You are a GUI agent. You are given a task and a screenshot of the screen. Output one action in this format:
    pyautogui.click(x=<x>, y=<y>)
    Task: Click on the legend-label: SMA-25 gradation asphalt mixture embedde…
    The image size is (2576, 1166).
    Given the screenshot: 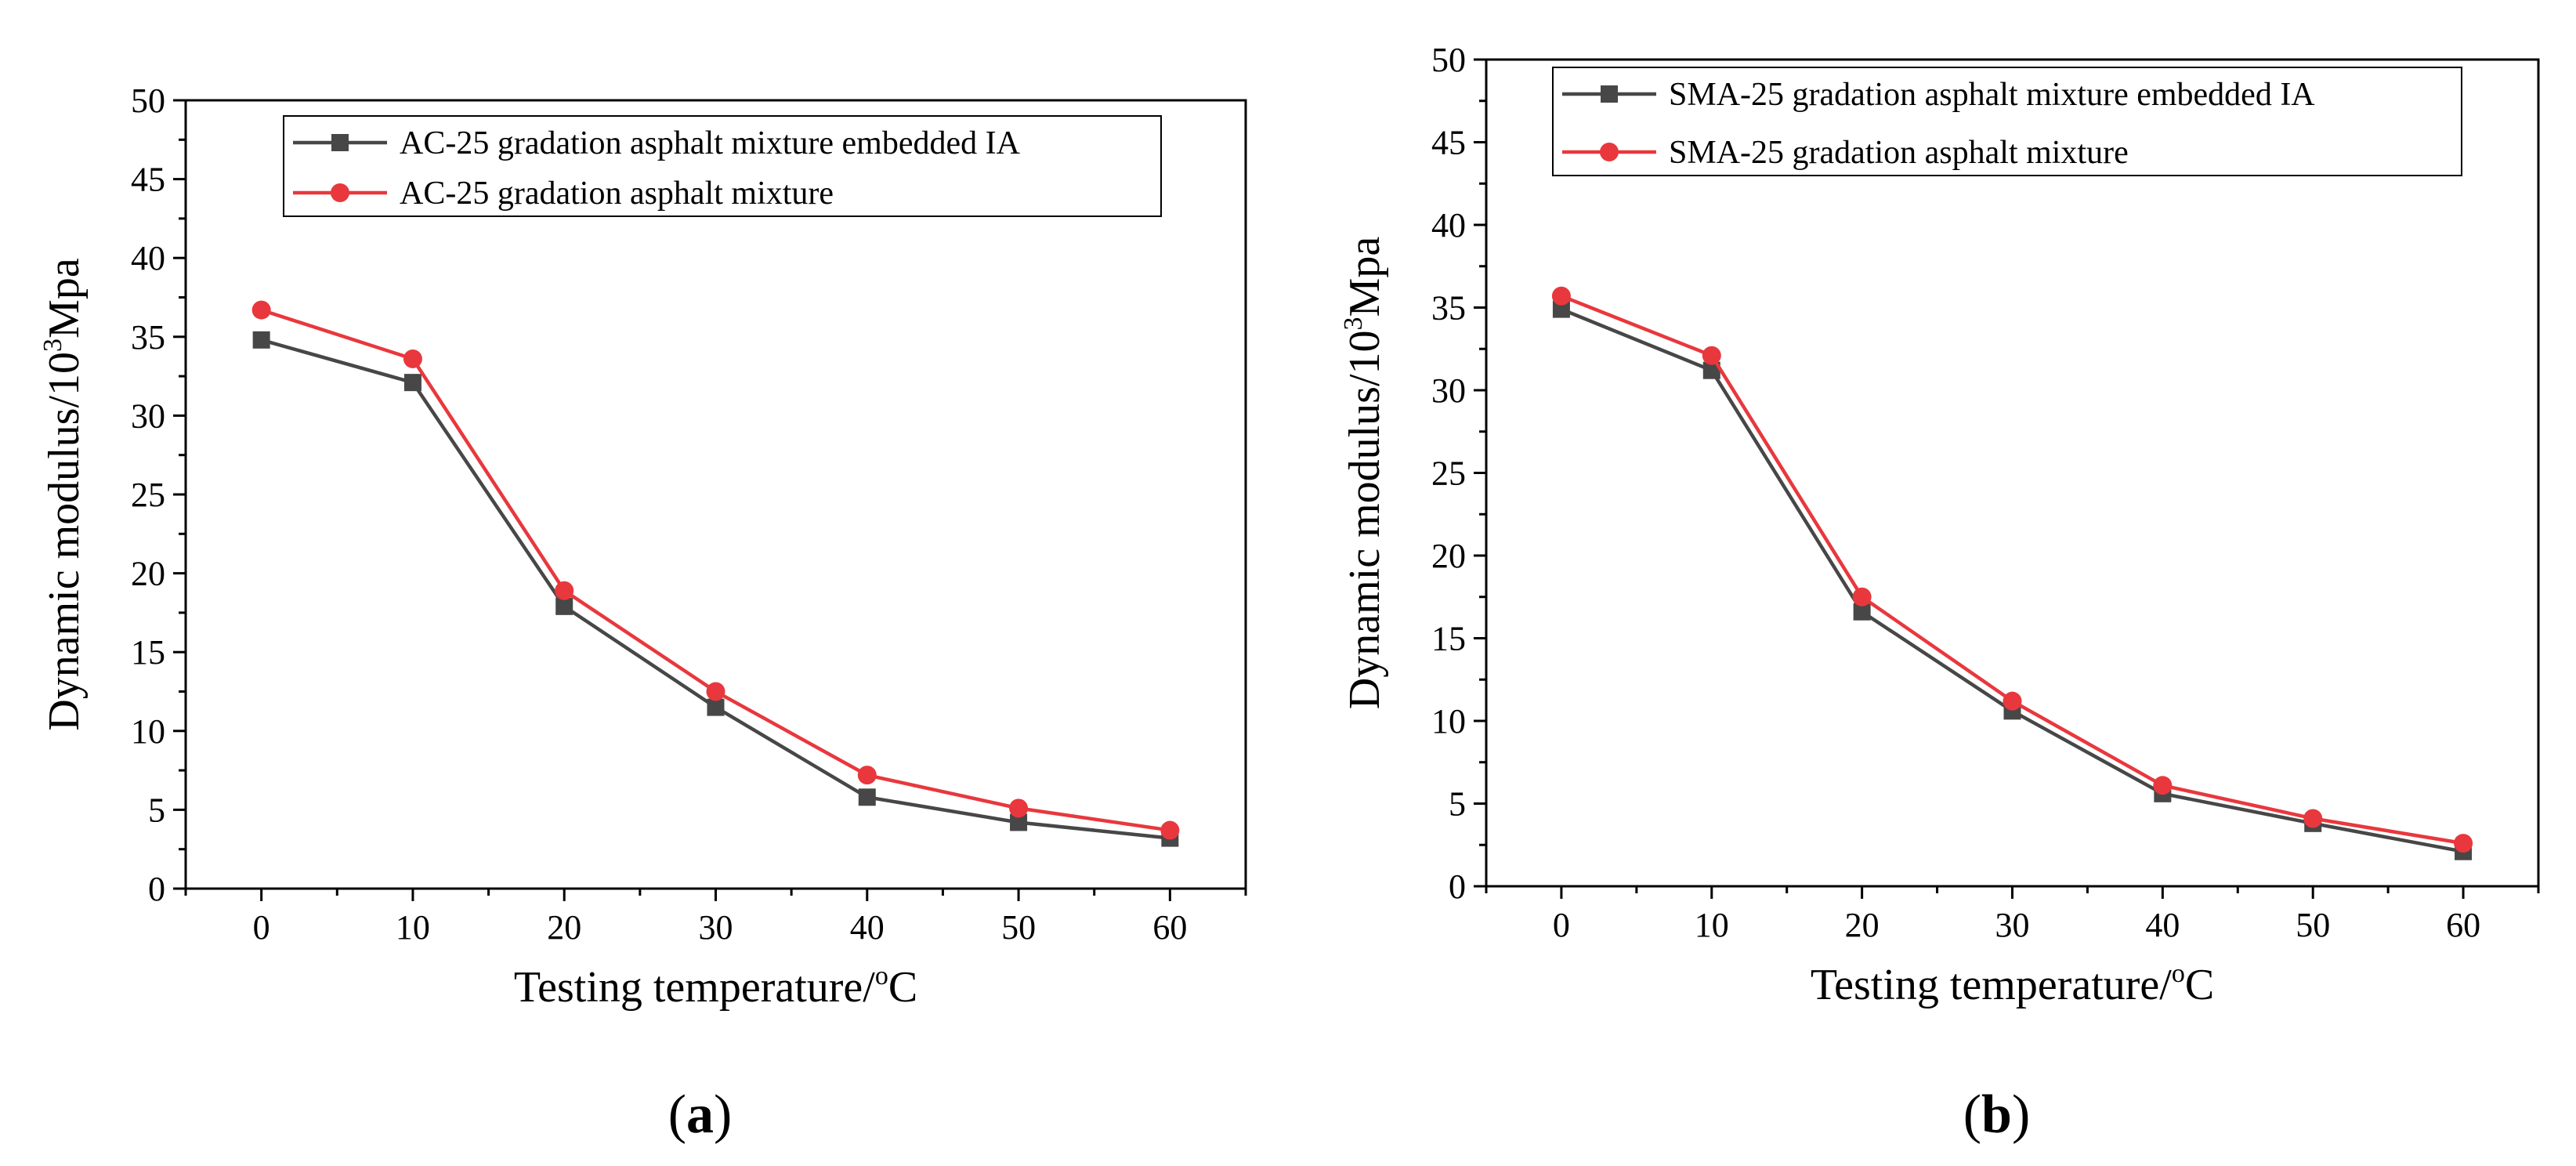 What is the action you would take?
    pyautogui.click(x=1992, y=95)
    